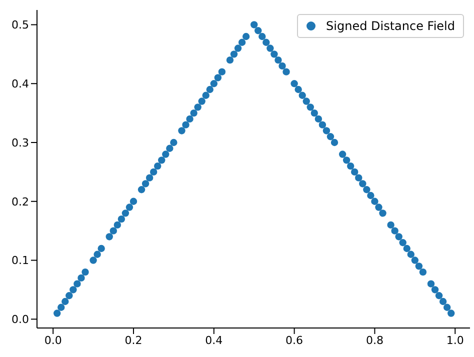  Describe the element at coordinates (53, 340) in the screenshot. I see `x-tick-label: 0.0` at that location.